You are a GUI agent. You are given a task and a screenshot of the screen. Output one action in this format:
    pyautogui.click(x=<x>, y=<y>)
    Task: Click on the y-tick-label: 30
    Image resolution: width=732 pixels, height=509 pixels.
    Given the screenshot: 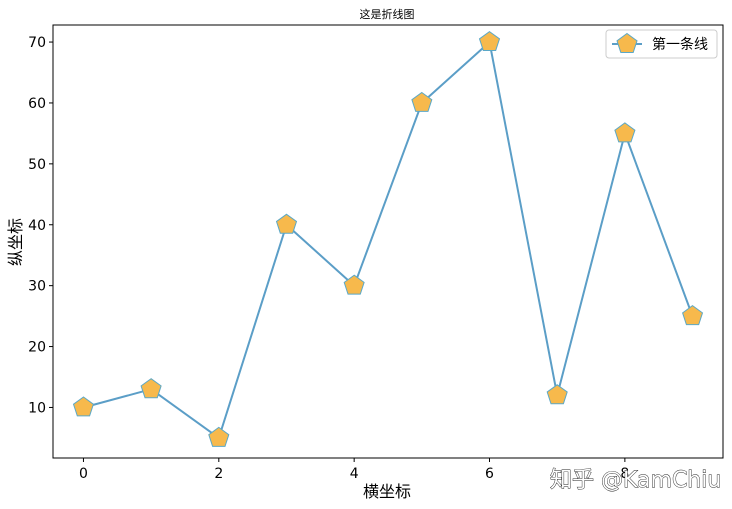 What is the action you would take?
    pyautogui.click(x=37, y=287)
    